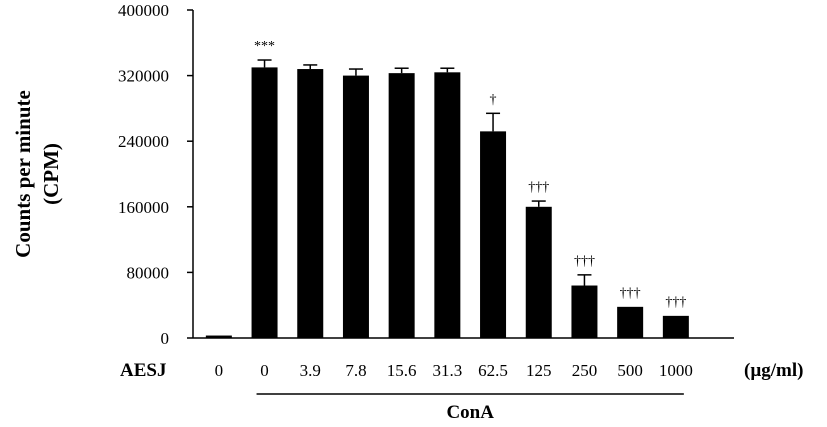 The image size is (827, 427). Describe the element at coordinates (264, 46) in the screenshot. I see `significance-annotation: ***` at that location.